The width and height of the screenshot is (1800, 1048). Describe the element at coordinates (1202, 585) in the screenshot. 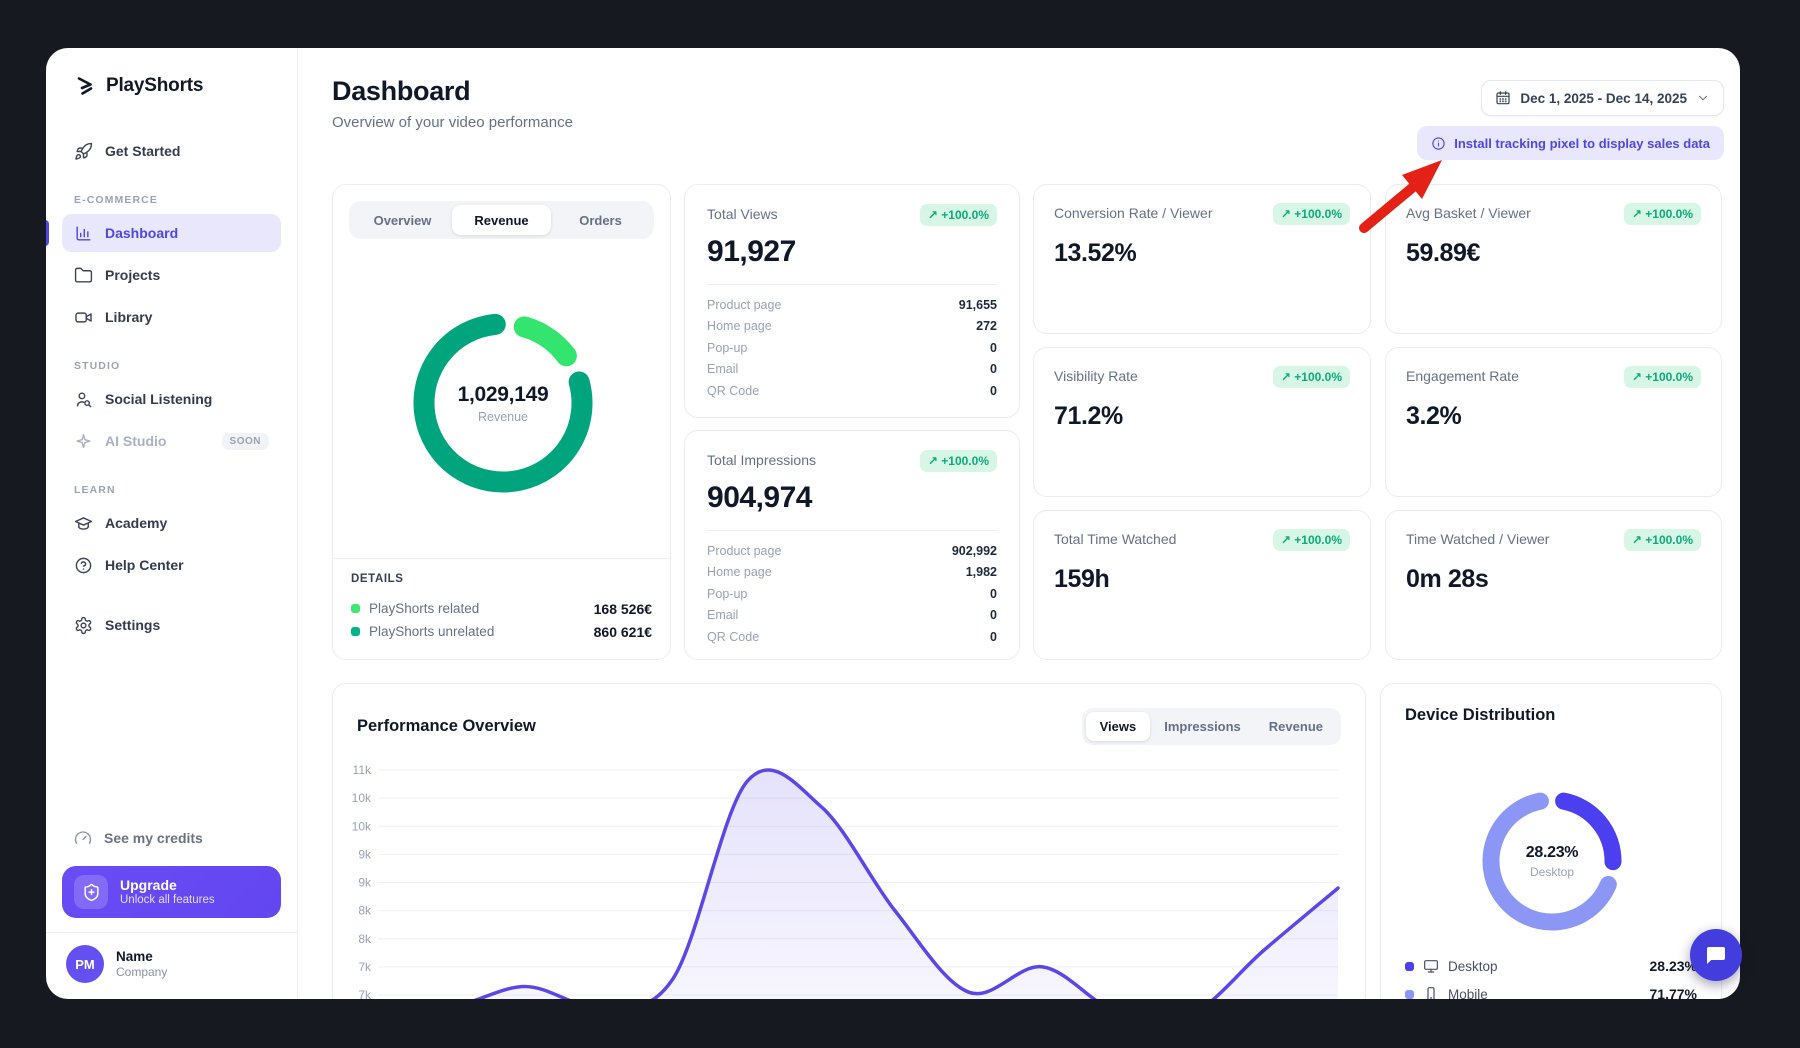

I see `total-time-watched-card: Total Time Watched ↗ +100.0% 159h` at that location.